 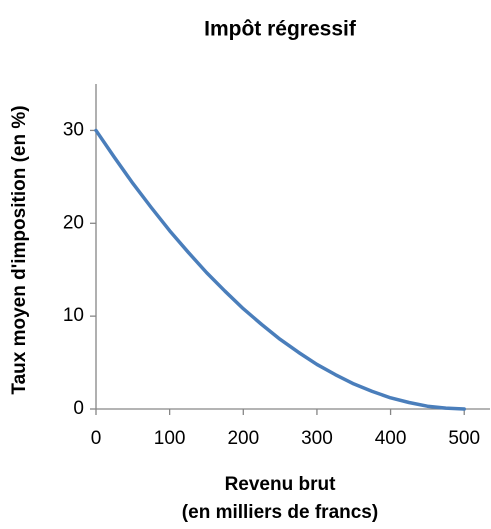 What do you see at coordinates (78, 408) in the screenshot?
I see `y-tick-label: 0` at bounding box center [78, 408].